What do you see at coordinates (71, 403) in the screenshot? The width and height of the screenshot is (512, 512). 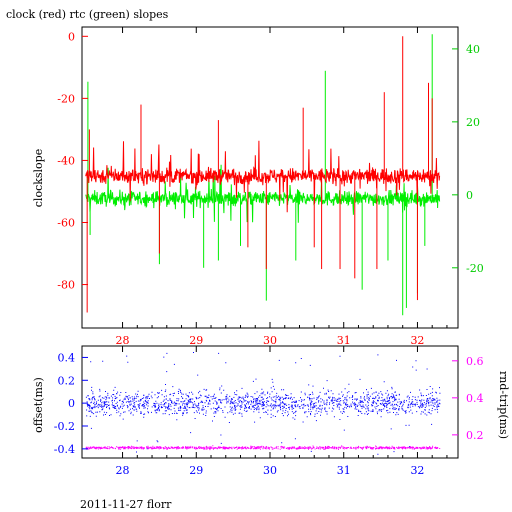 I see `bottom-y-tick-label: 0` at bounding box center [71, 403].